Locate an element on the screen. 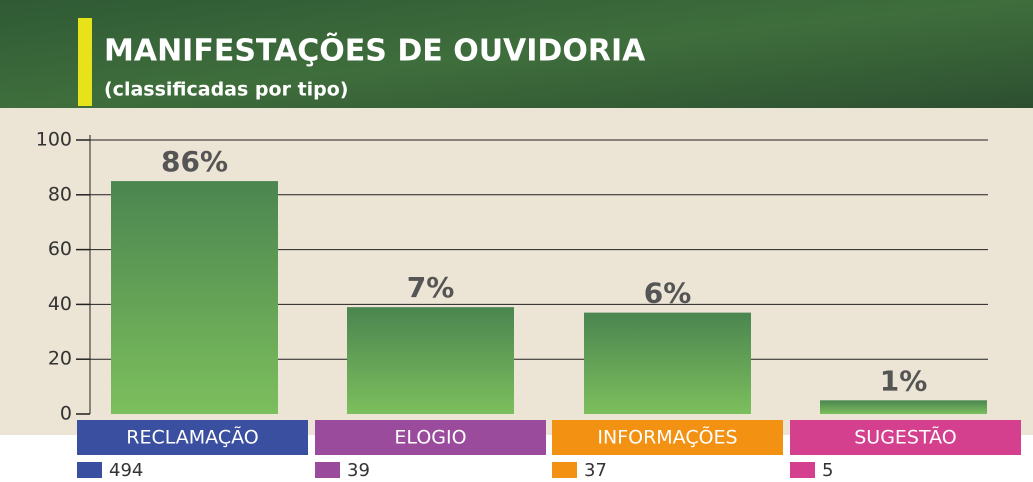 Image resolution: width=1033 pixels, height=482 pixels. x-tick-label: RECLAMAÇÃO is located at coordinates (192, 437).